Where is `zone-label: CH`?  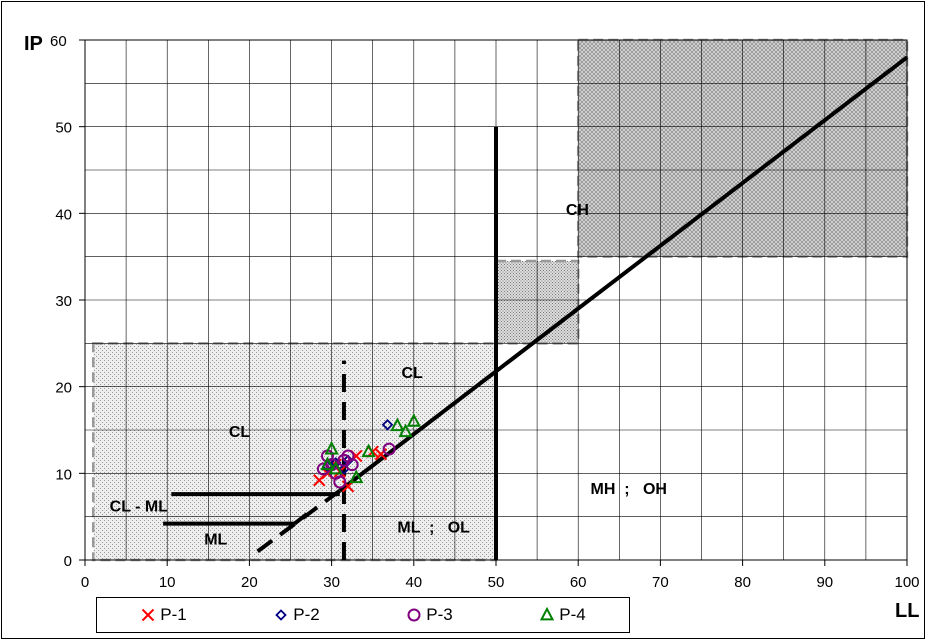
zone-label: CH is located at coordinates (577, 210).